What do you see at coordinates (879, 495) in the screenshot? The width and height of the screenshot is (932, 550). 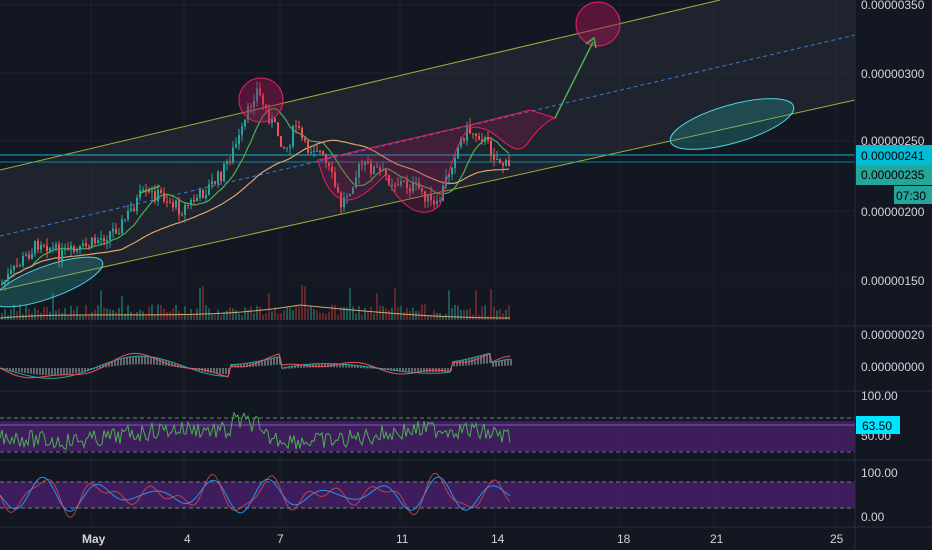 I see `stoch-axis: 100.00 0.00` at bounding box center [879, 495].